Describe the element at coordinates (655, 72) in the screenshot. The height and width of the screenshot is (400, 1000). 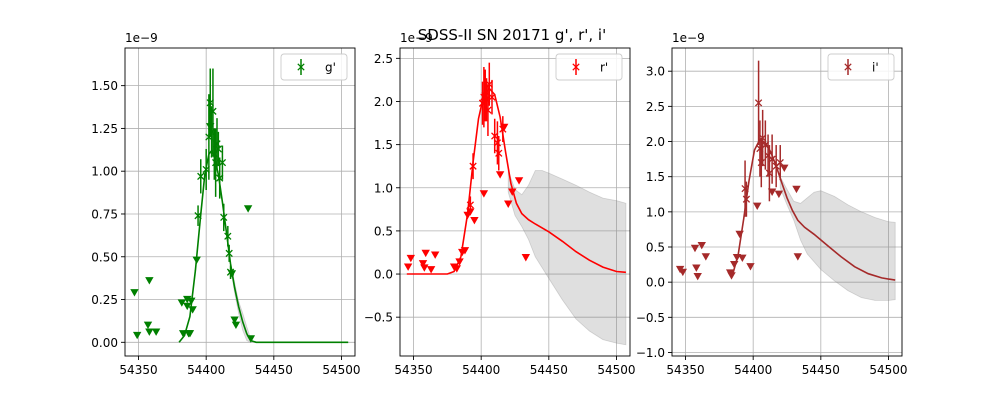
I see `y-tick-label: 3.0` at that location.